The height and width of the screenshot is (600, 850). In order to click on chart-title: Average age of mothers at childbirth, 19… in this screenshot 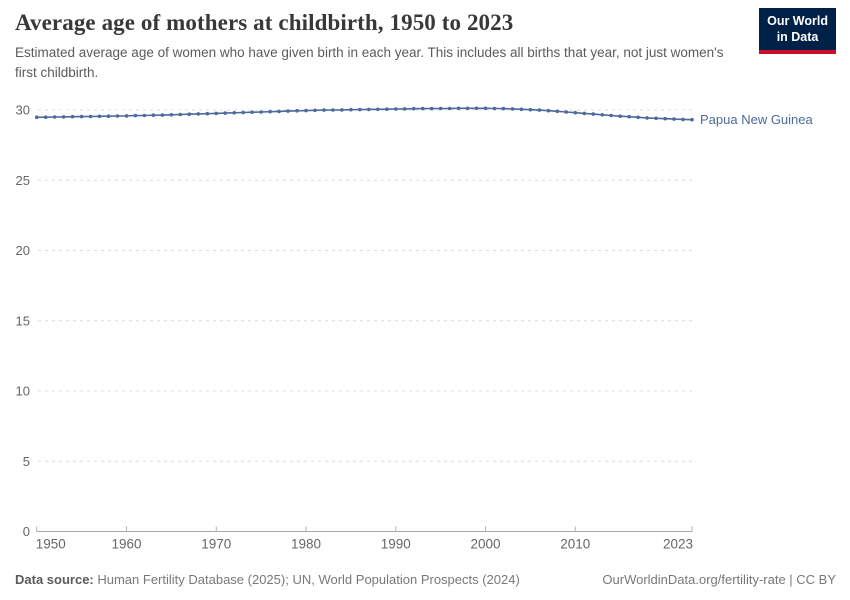, I will do `click(264, 22)`.